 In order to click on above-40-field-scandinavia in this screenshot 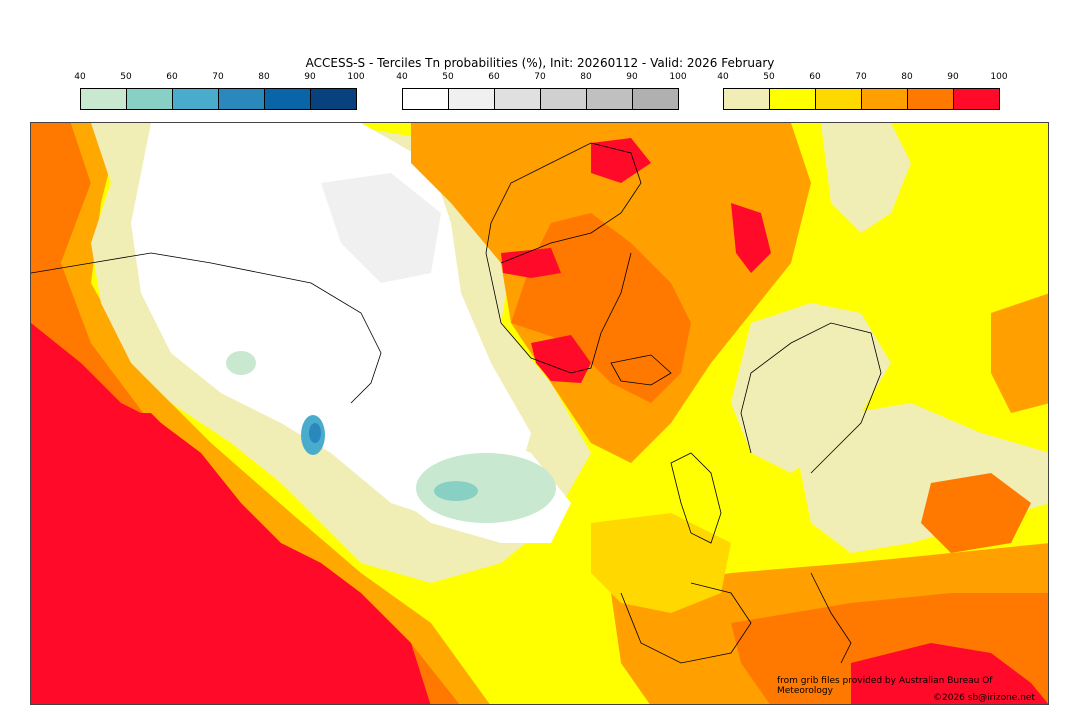, I will do `click(811, 388)`.